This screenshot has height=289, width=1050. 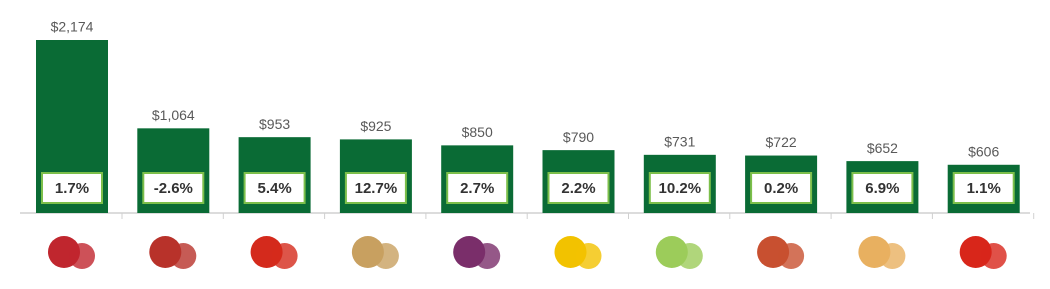 I want to click on annotation: 10.2%, so click(x=680, y=188).